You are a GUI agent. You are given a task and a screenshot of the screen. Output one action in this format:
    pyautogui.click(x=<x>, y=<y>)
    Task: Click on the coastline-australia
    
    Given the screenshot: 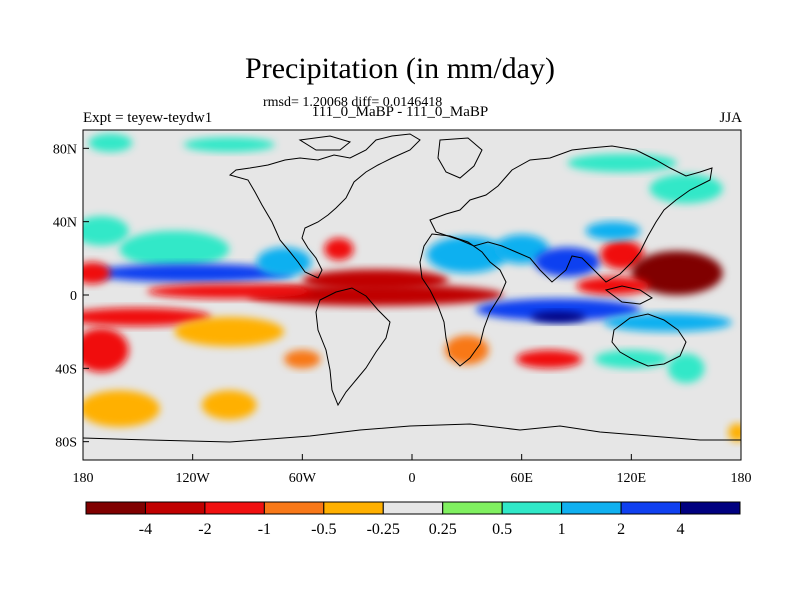 What is the action you would take?
    pyautogui.click(x=649, y=340)
    